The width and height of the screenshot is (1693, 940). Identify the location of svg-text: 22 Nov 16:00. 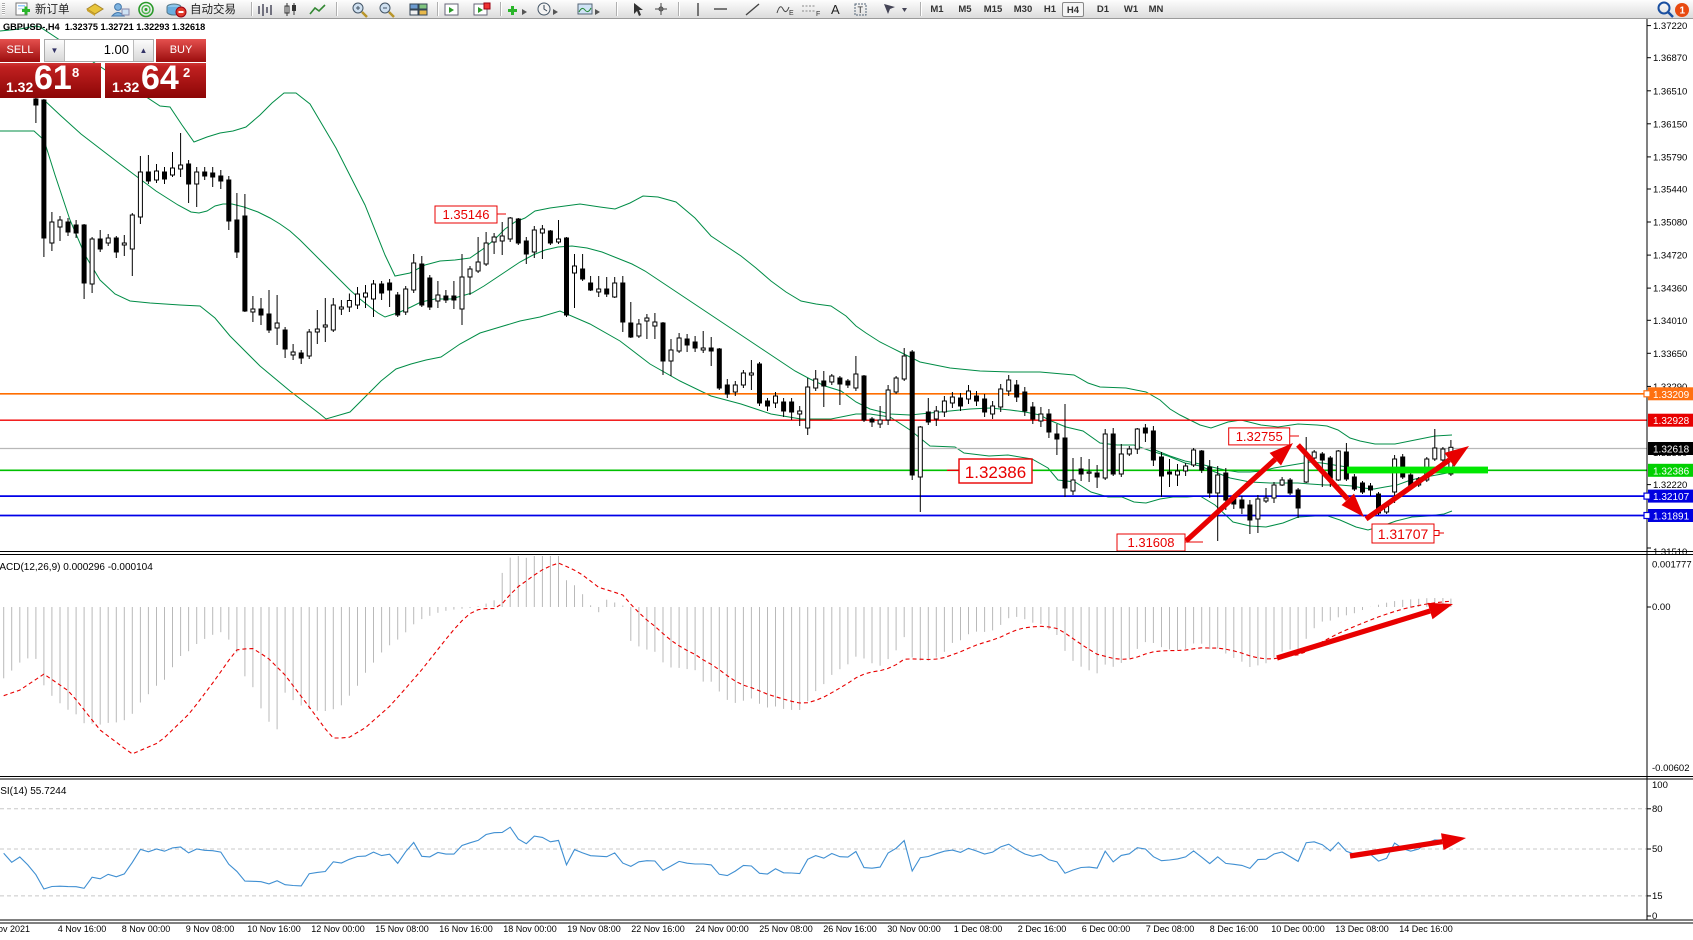
(658, 929).